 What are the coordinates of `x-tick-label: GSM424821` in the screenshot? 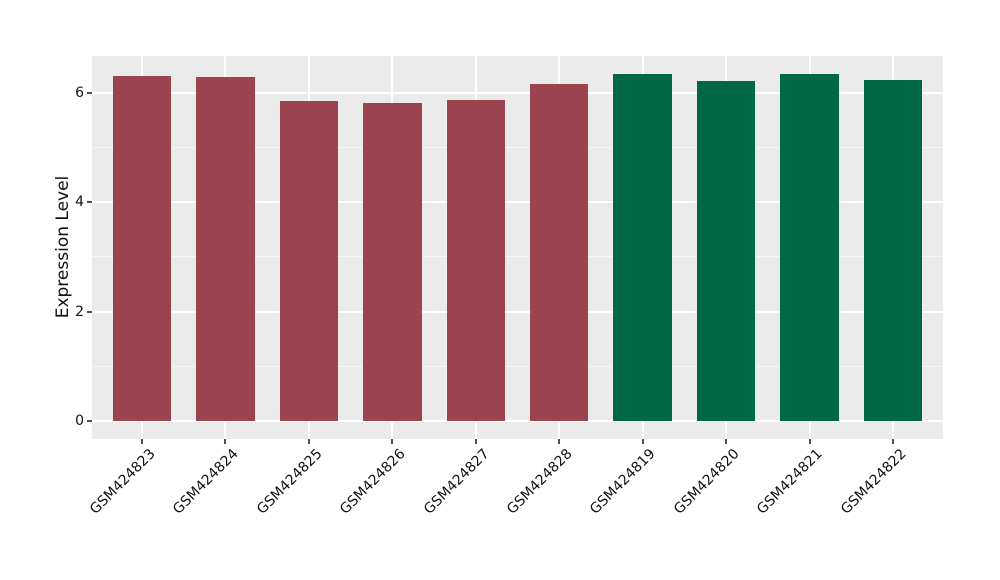 It's located at (790, 482).